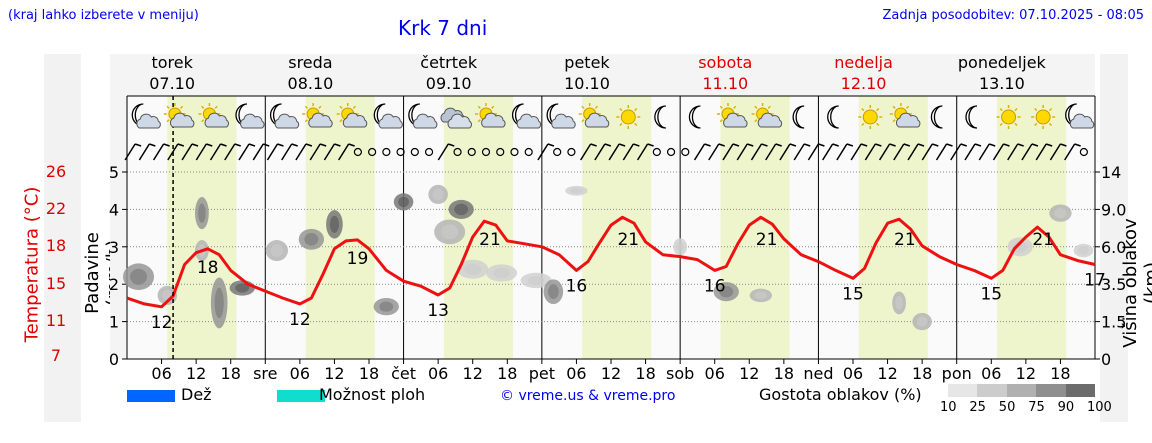  Describe the element at coordinates (162, 323) in the screenshot. I see `temperature-label: 12` at that location.